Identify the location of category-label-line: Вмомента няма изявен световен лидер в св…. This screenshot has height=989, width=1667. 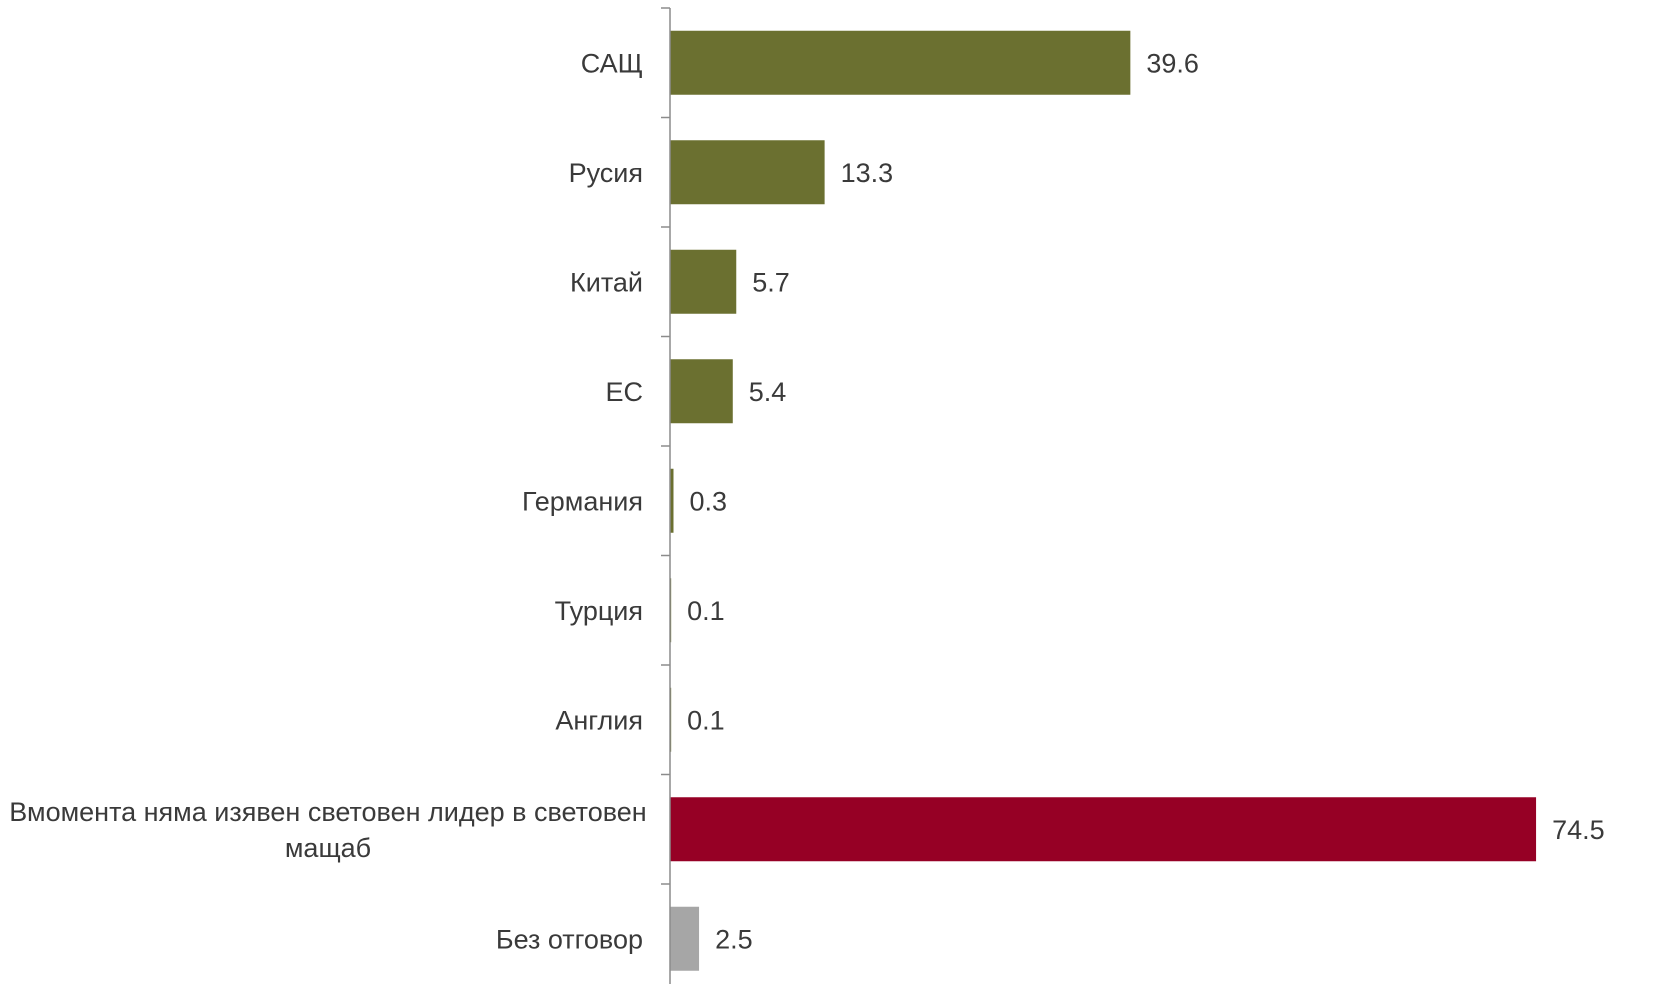
(327, 812).